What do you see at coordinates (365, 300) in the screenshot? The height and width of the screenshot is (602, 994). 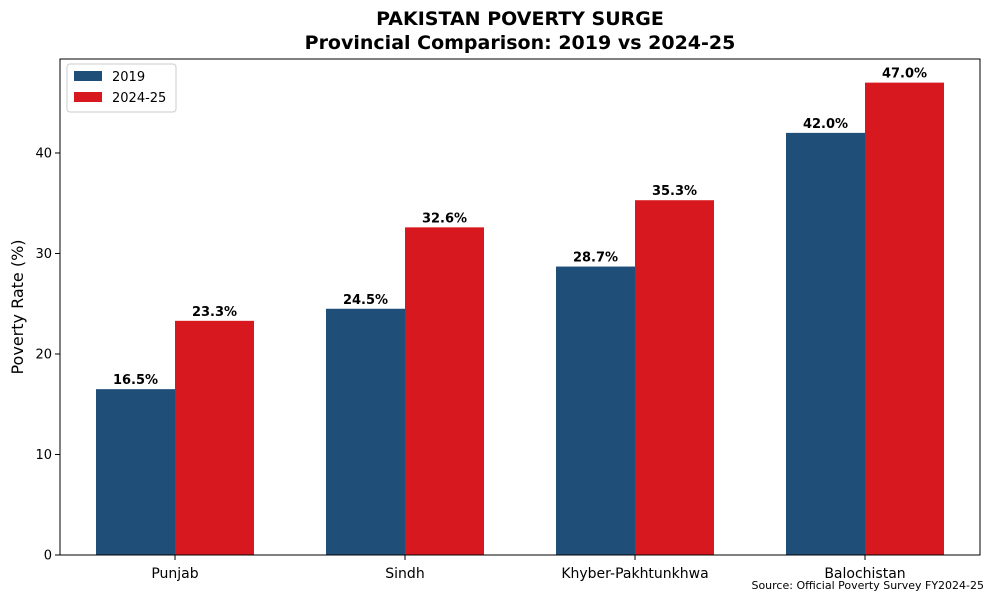 I see `data-label: 24.5%` at bounding box center [365, 300].